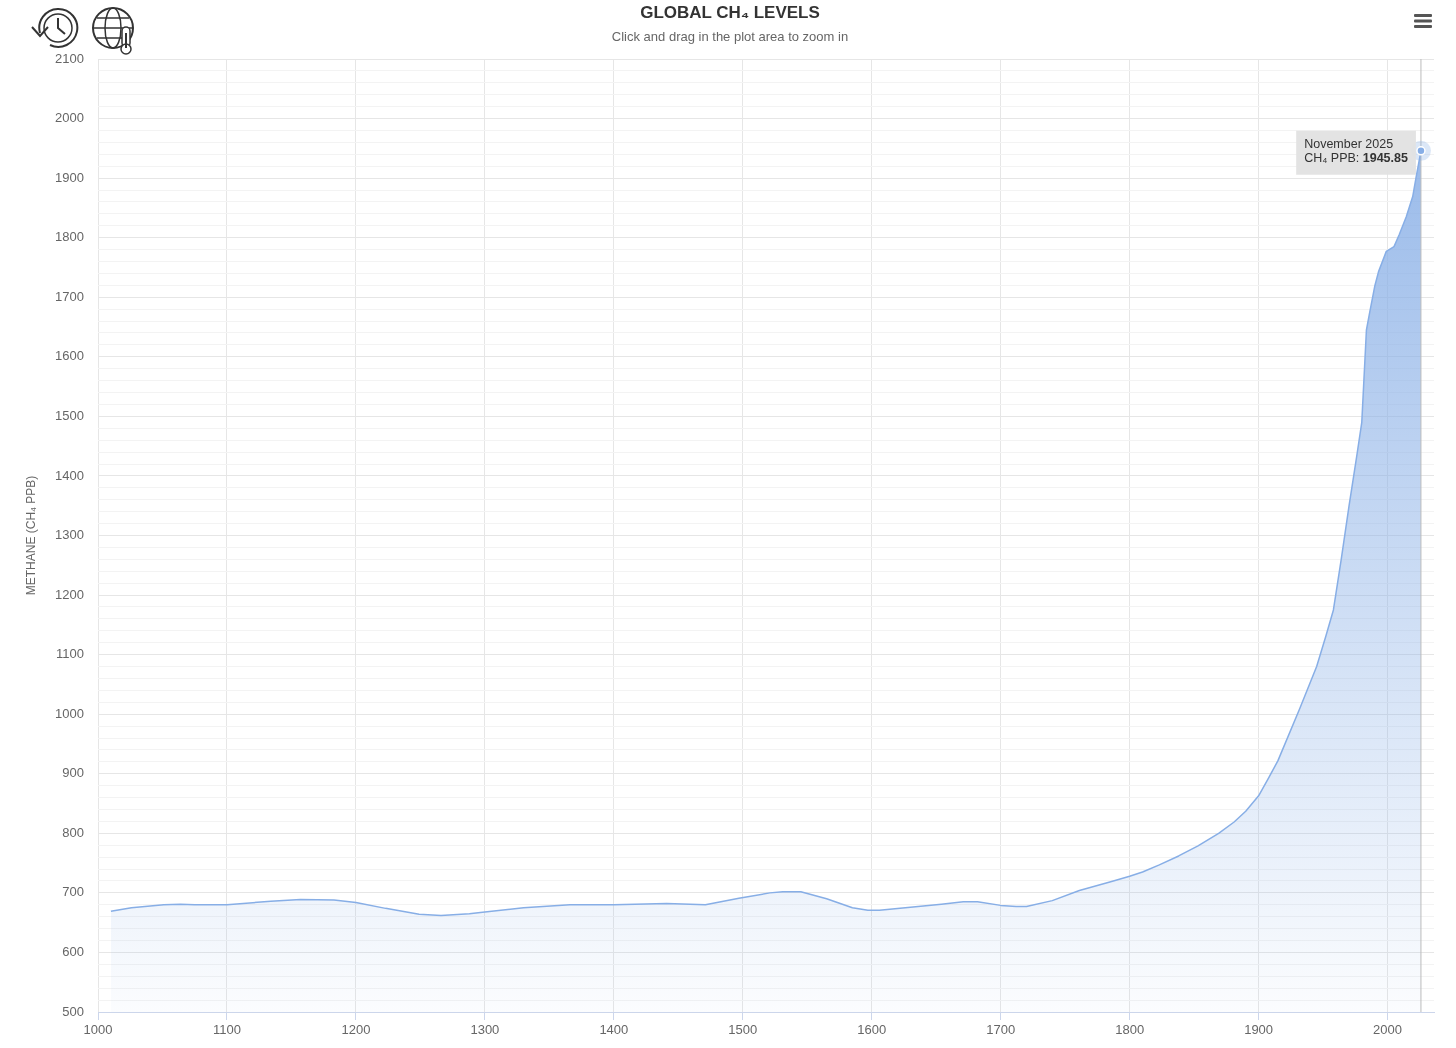 The width and height of the screenshot is (1456, 1048). What do you see at coordinates (1130, 1030) in the screenshot?
I see `x-tick-label: 1800` at bounding box center [1130, 1030].